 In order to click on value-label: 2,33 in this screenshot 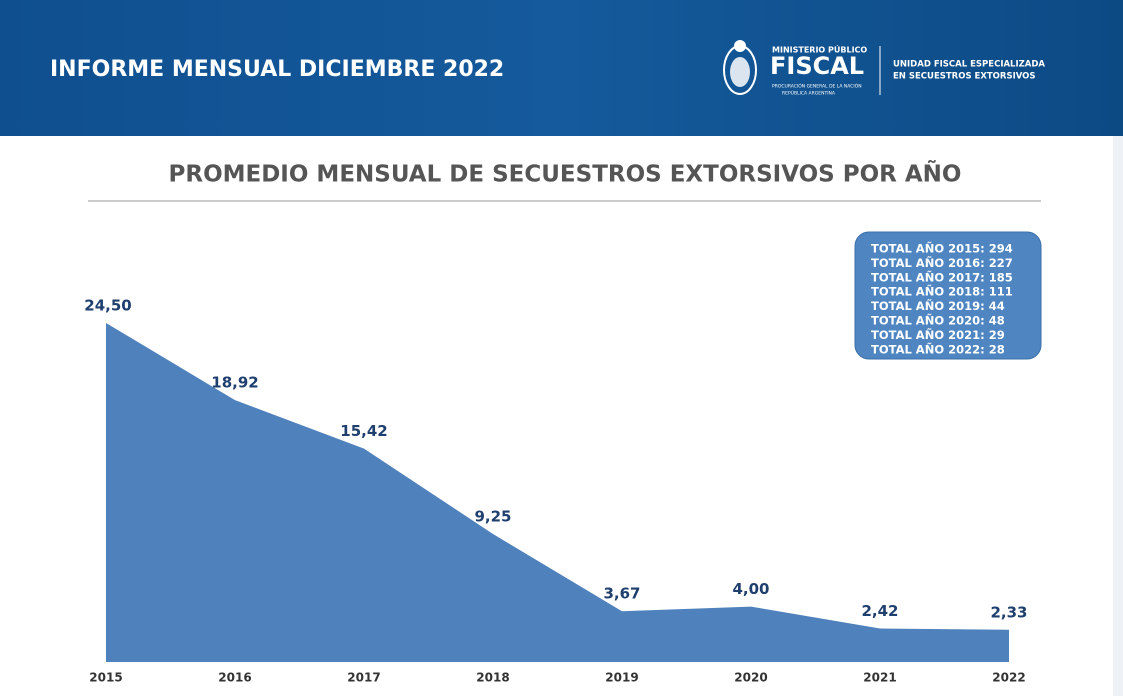, I will do `click(1008, 612)`.